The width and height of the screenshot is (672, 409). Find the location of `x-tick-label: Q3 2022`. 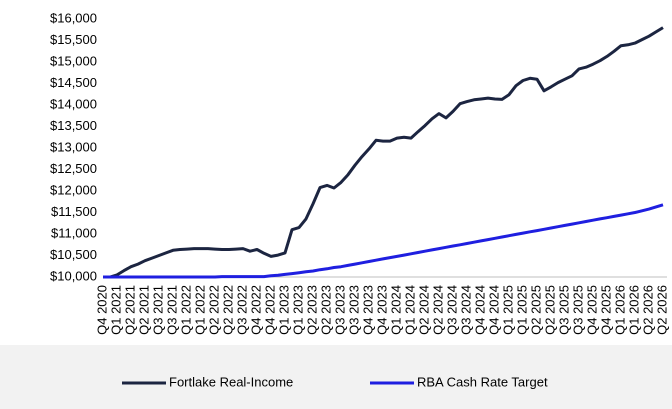

x-tick-label: Q3 2022 is located at coordinates (241, 310).